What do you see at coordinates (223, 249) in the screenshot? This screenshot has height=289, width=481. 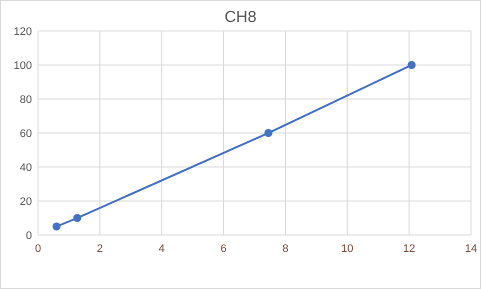 I see `x-tick-label: 6` at bounding box center [223, 249].